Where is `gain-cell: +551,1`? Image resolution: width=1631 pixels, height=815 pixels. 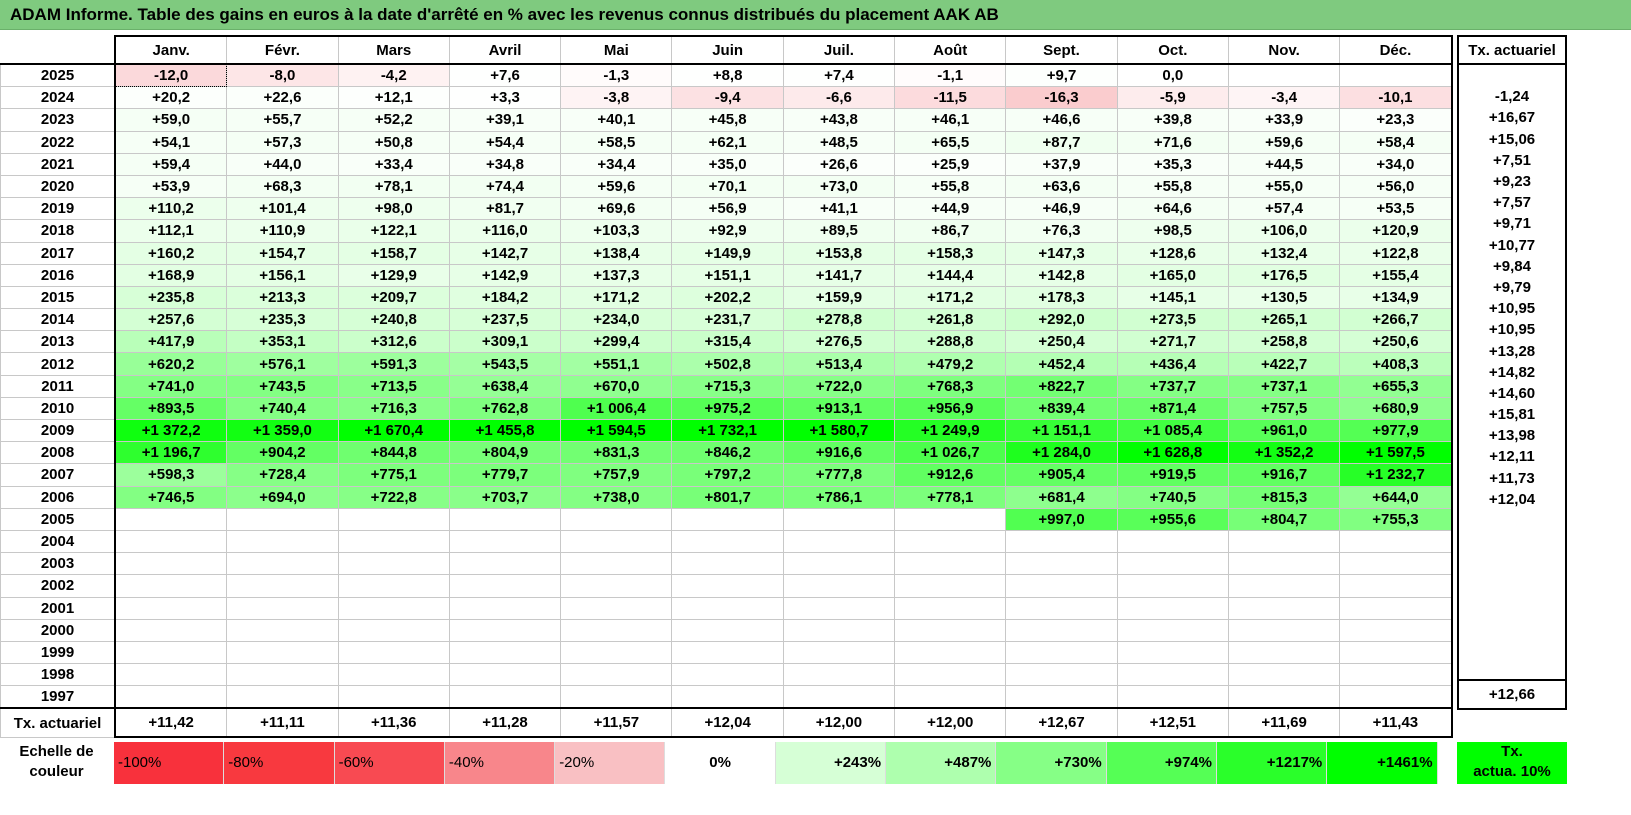 gain-cell: +551,1 is located at coordinates (616, 364).